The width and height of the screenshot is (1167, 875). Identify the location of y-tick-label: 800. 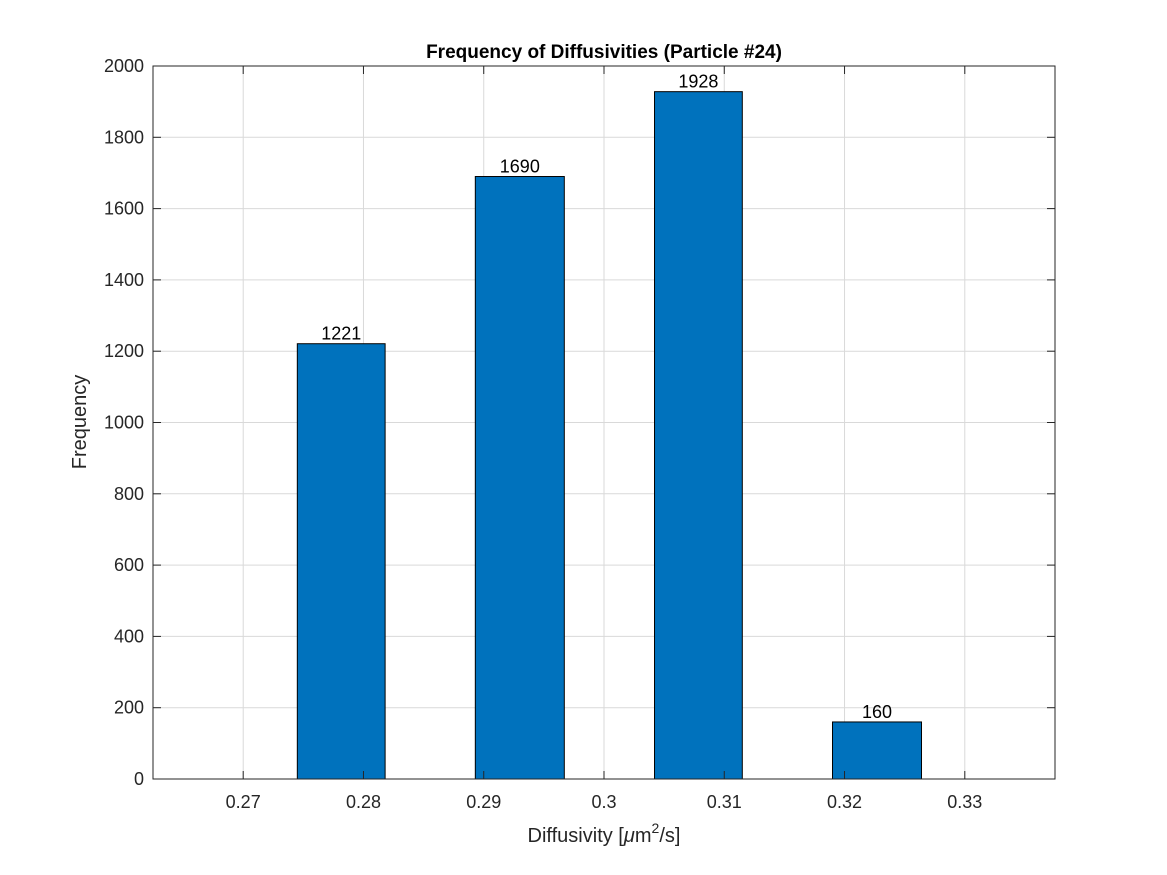
(129, 494).